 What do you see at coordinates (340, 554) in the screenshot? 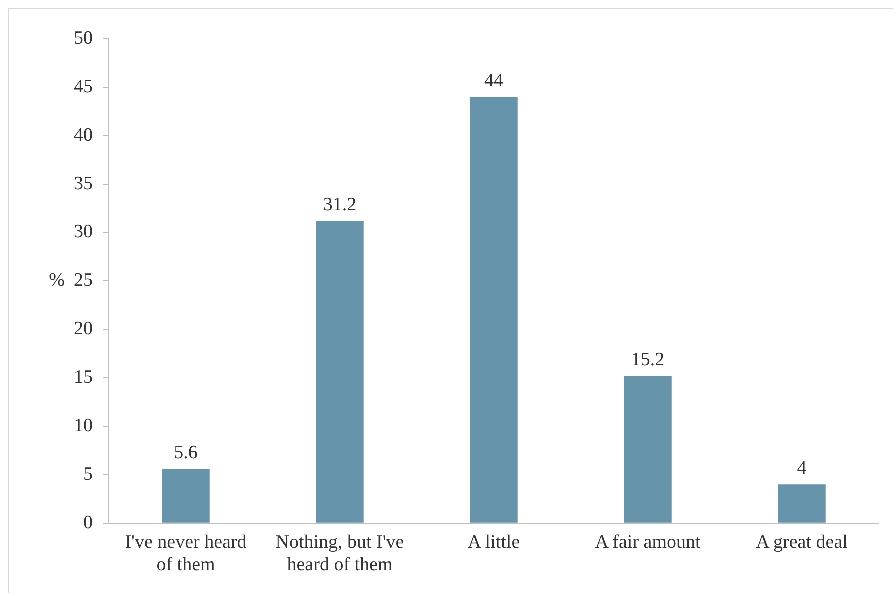
I see `x-tick-label: Nothing, but I've heard of them` at bounding box center [340, 554].